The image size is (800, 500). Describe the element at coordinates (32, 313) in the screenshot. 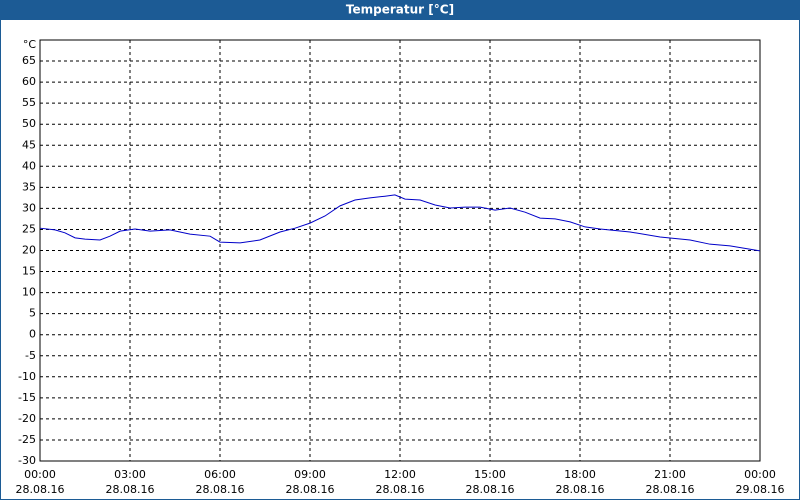

I see `y-tick-label: 5` at that location.